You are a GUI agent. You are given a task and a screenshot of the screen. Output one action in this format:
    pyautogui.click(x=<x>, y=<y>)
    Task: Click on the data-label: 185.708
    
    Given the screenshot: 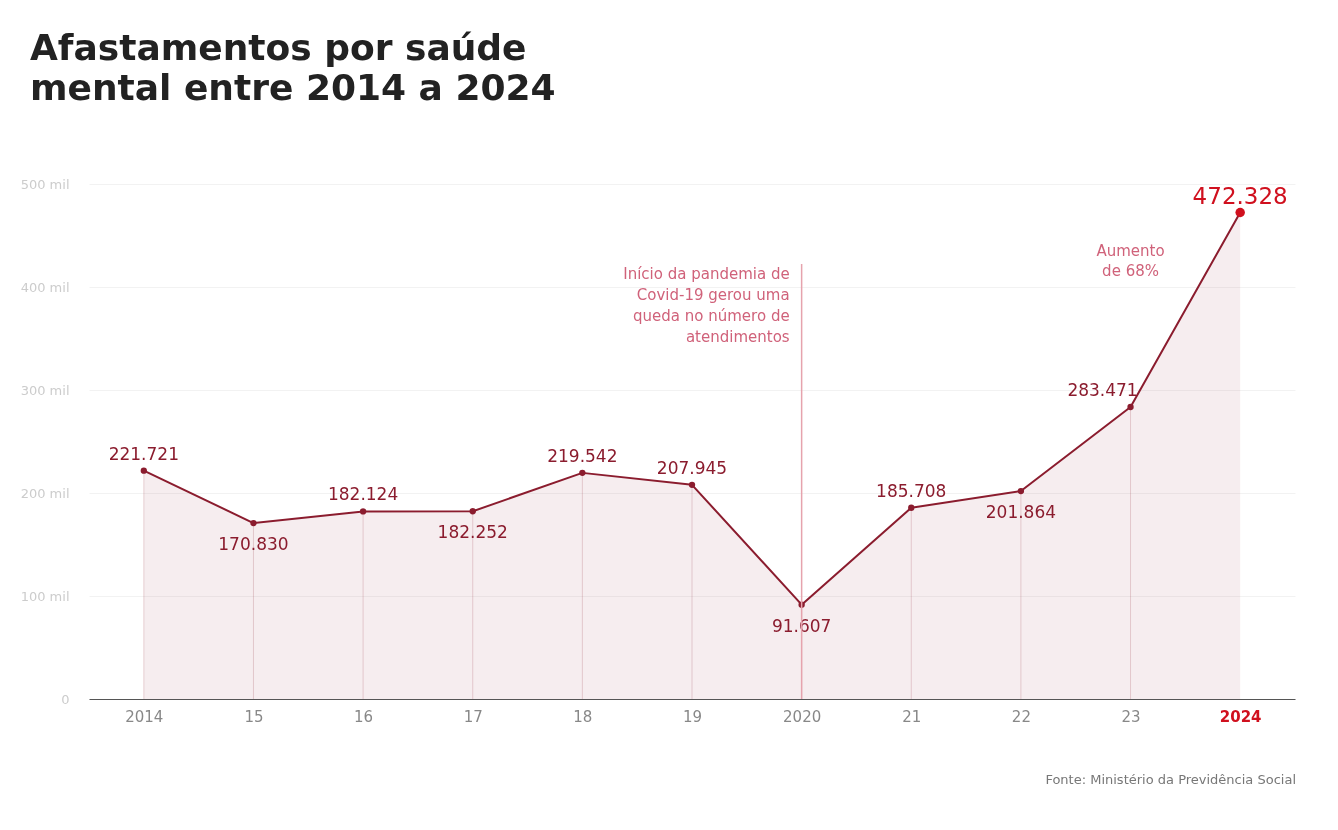 What is the action you would take?
    pyautogui.click(x=911, y=490)
    